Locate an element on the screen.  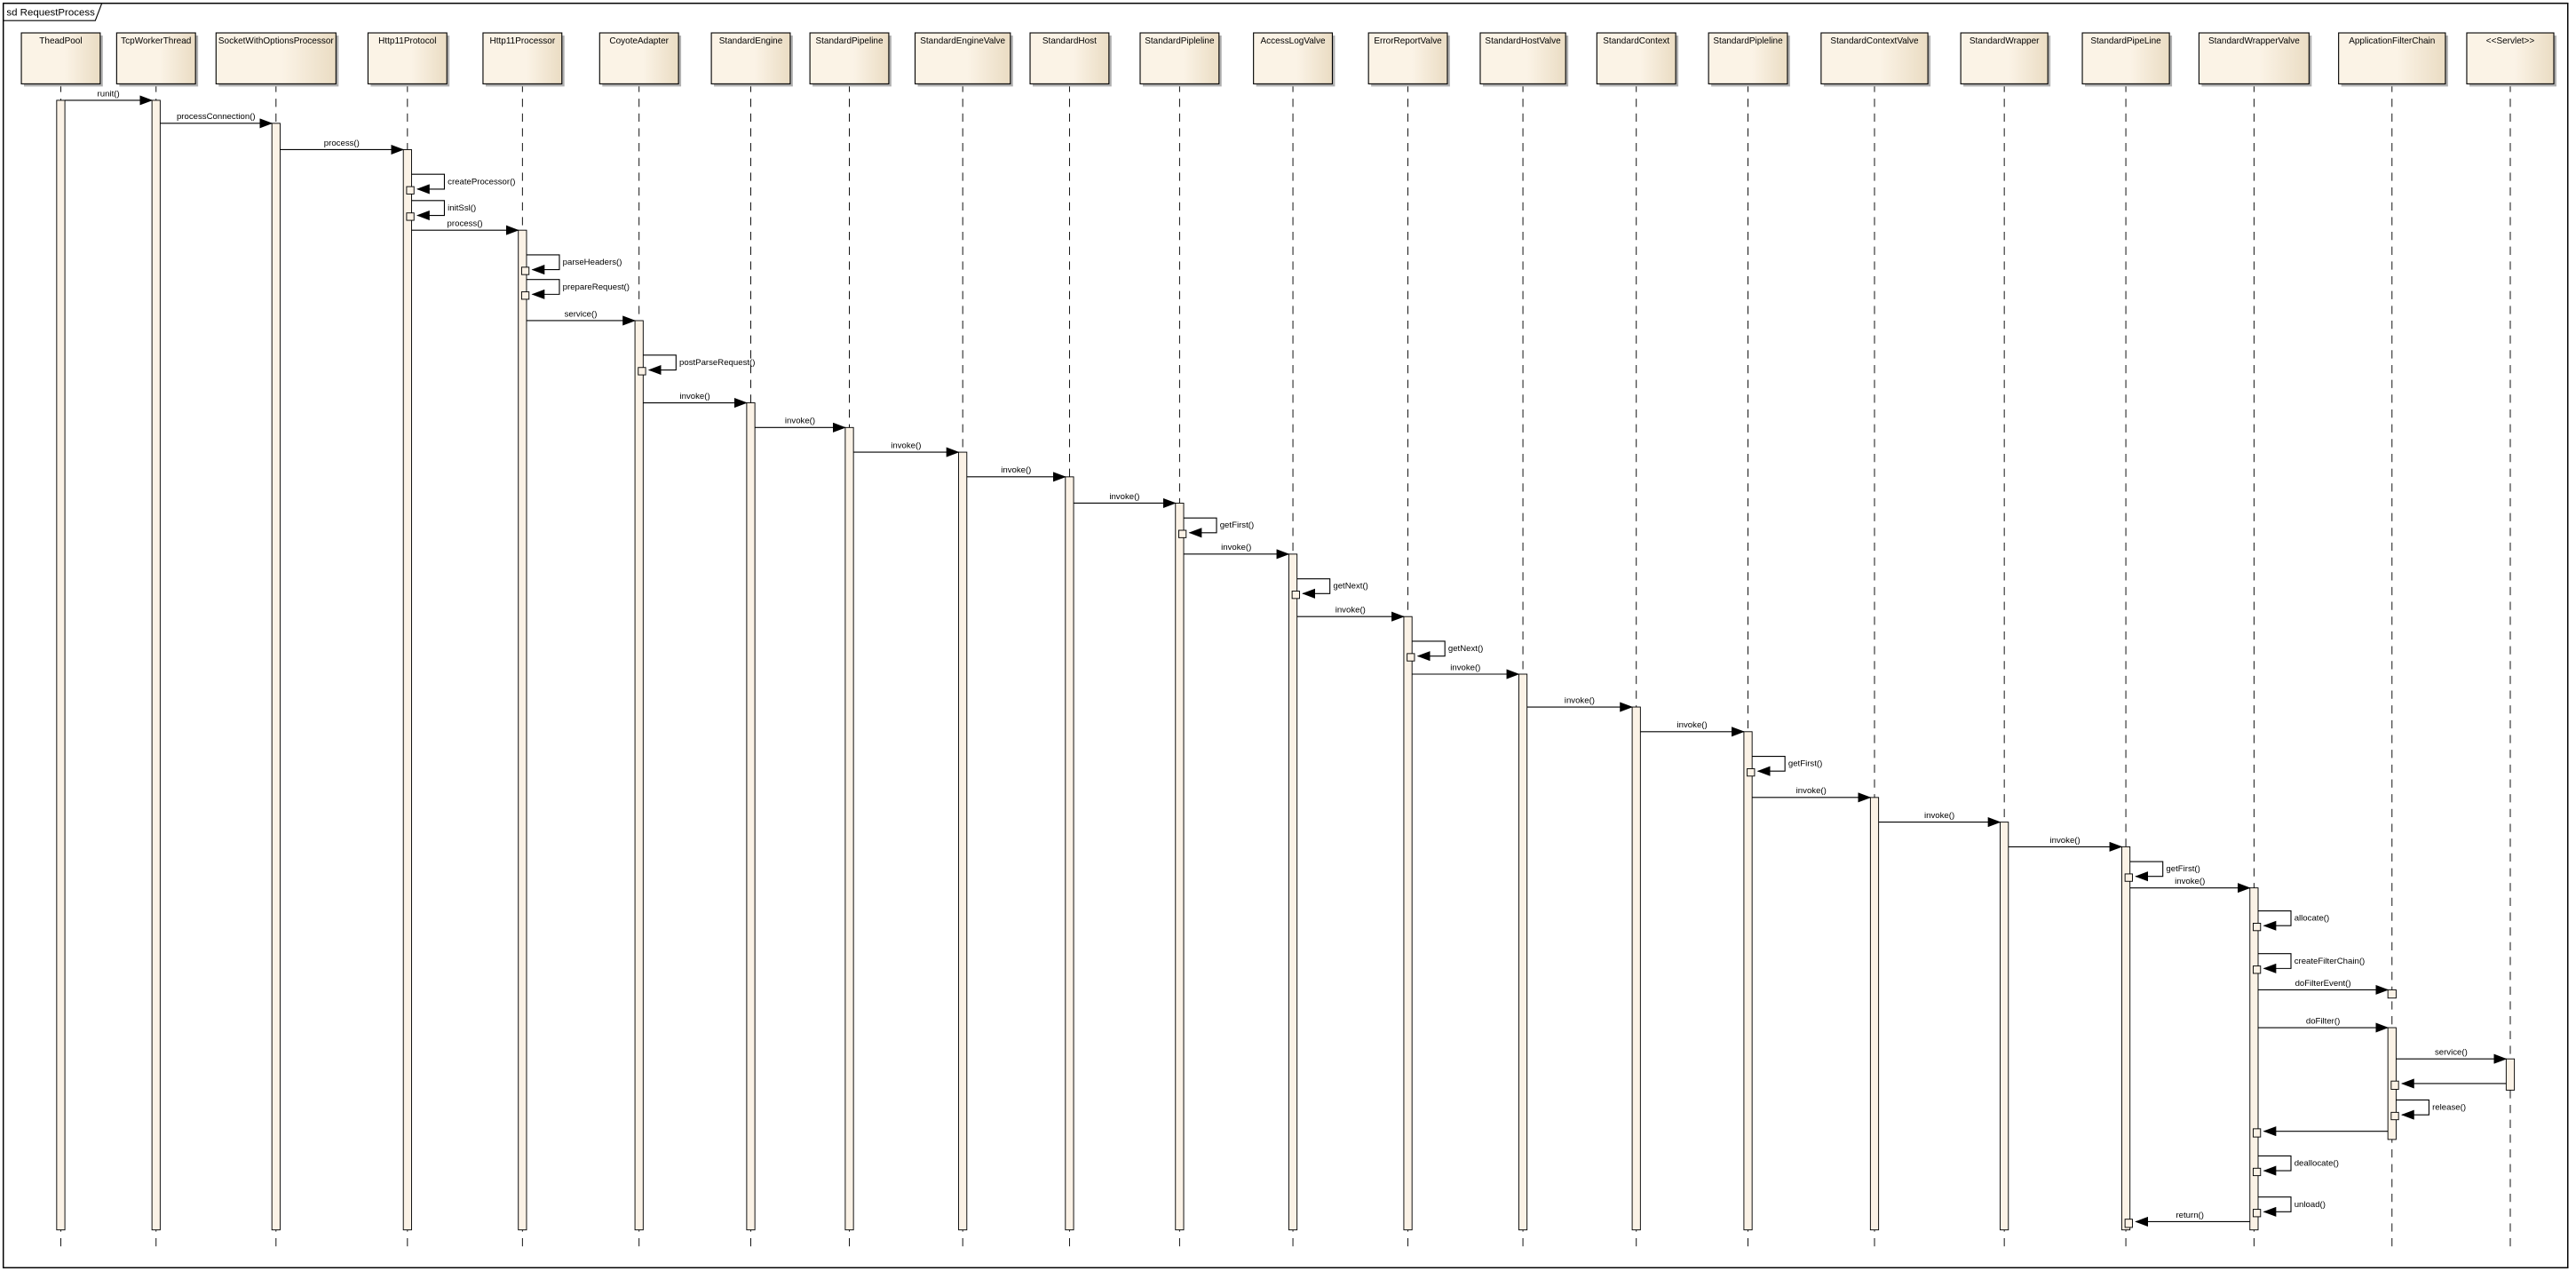
message-26: invoke() is located at coordinates (2065, 844).